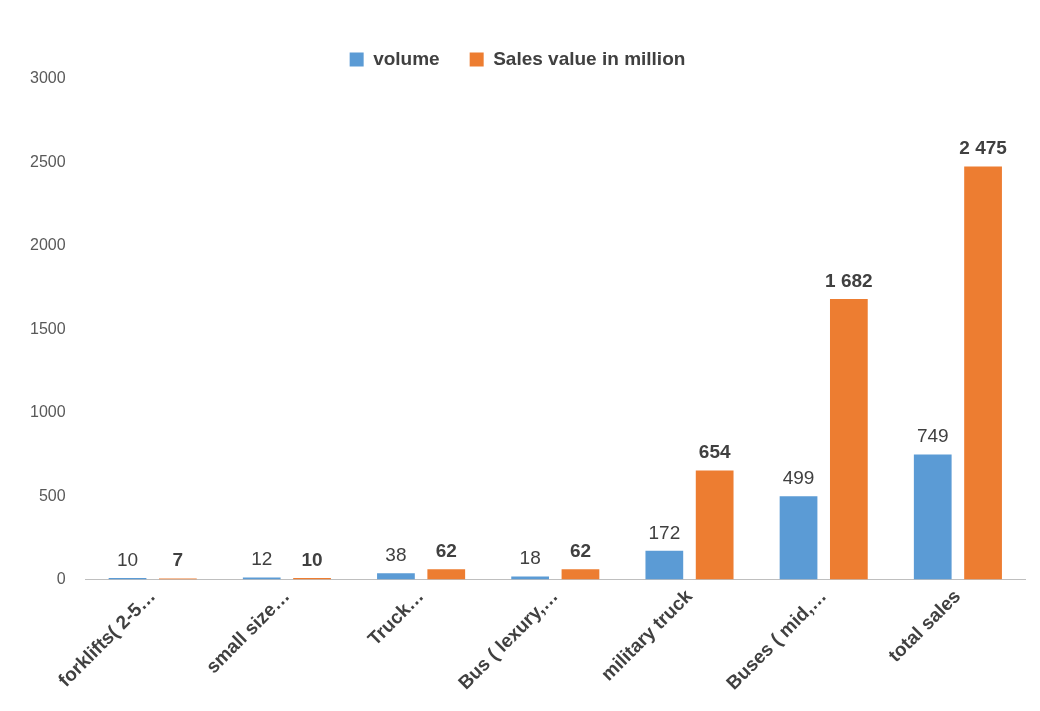  What do you see at coordinates (61, 578) in the screenshot?
I see `y-tick-label: 0` at bounding box center [61, 578].